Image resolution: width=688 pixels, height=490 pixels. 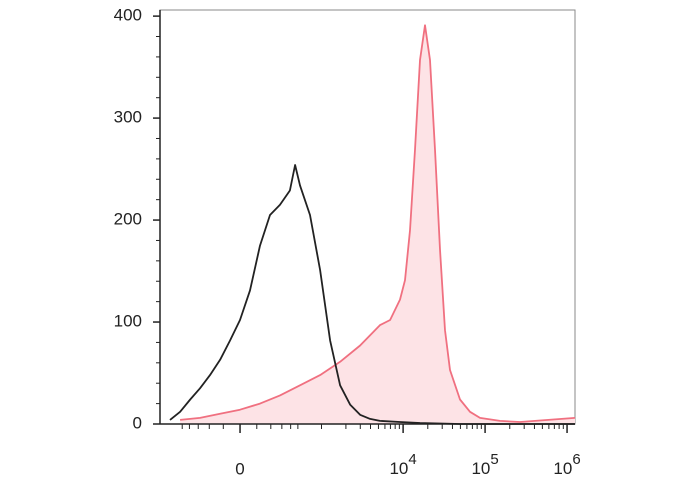 I want to click on x-tick-label: 0, so click(x=239, y=468).